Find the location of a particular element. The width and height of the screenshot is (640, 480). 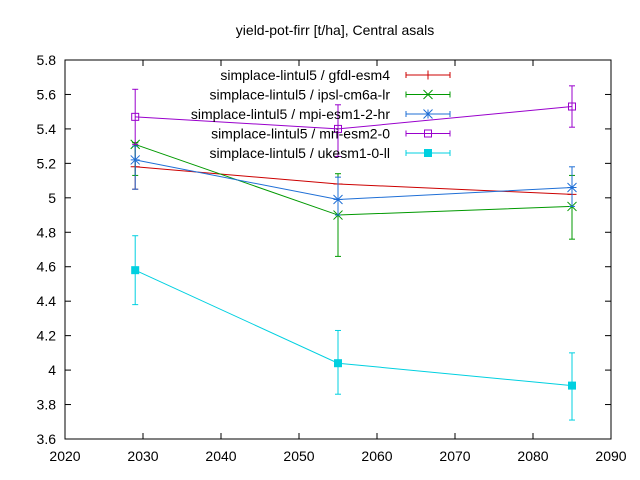

y-tick-label: 4.8 is located at coordinates (47, 232).